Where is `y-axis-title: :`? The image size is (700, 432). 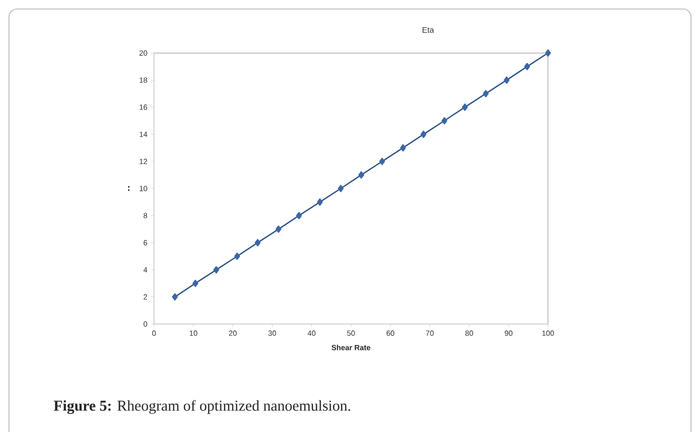
y-axis-title: : is located at coordinates (129, 188).